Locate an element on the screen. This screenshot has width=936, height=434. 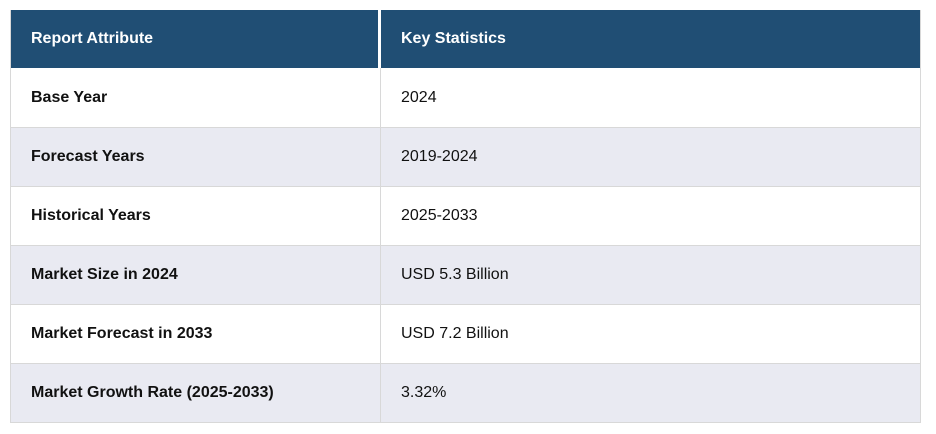
table-row: Market Forecast in 2033 USD 7.2 Billion is located at coordinates (465, 333).